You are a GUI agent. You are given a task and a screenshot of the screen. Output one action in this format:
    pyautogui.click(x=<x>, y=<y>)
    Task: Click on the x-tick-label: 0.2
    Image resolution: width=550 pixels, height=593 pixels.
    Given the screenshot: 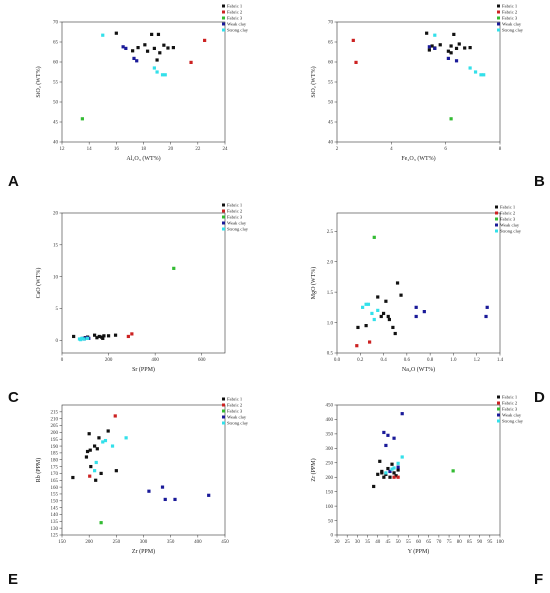 What is the action you would take?
    pyautogui.click(x=360, y=360)
    